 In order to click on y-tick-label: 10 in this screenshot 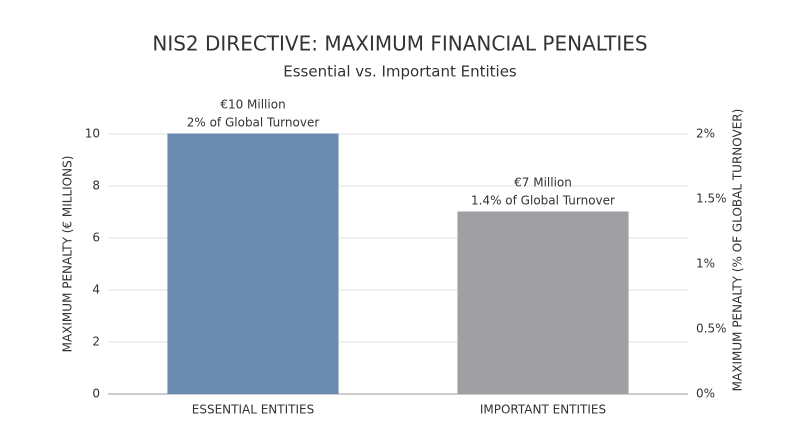, I will do `click(92, 134)`.